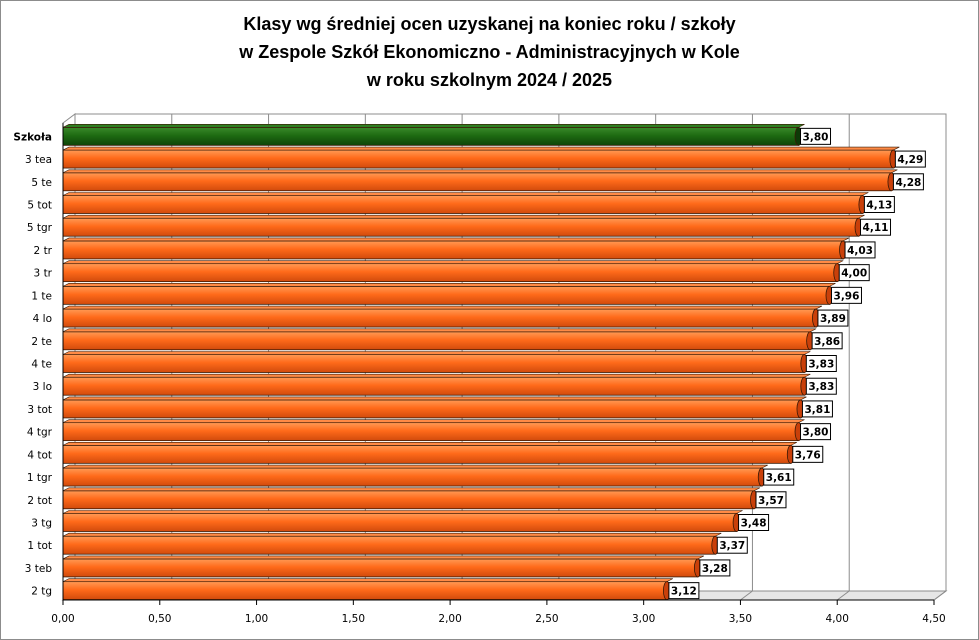 This screenshot has width=979, height=640. I want to click on category-label: 4 lo, so click(42, 319).